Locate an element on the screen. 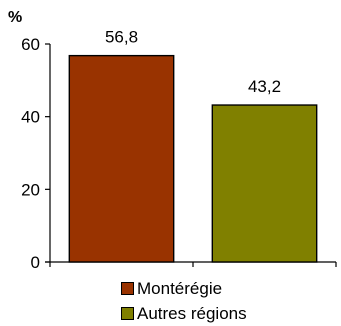 This screenshot has width=341, height=326. legend-swatch-monteregie is located at coordinates (127, 288).